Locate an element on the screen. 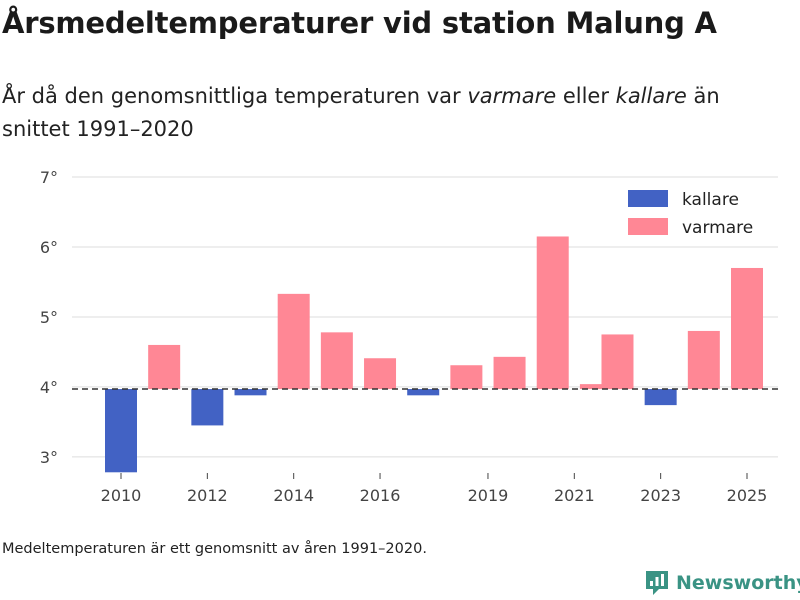 The width and height of the screenshot is (800, 600). x-tick-label: 2014 is located at coordinates (293, 495).